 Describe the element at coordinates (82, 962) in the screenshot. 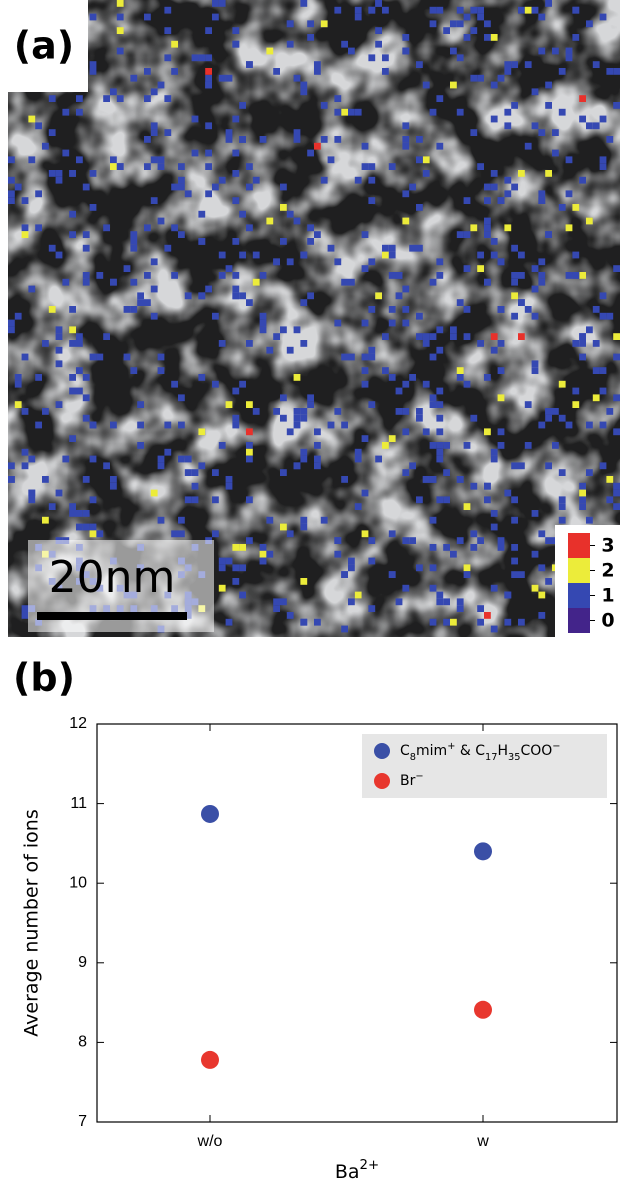

I see `y-tick-label: 9` at that location.